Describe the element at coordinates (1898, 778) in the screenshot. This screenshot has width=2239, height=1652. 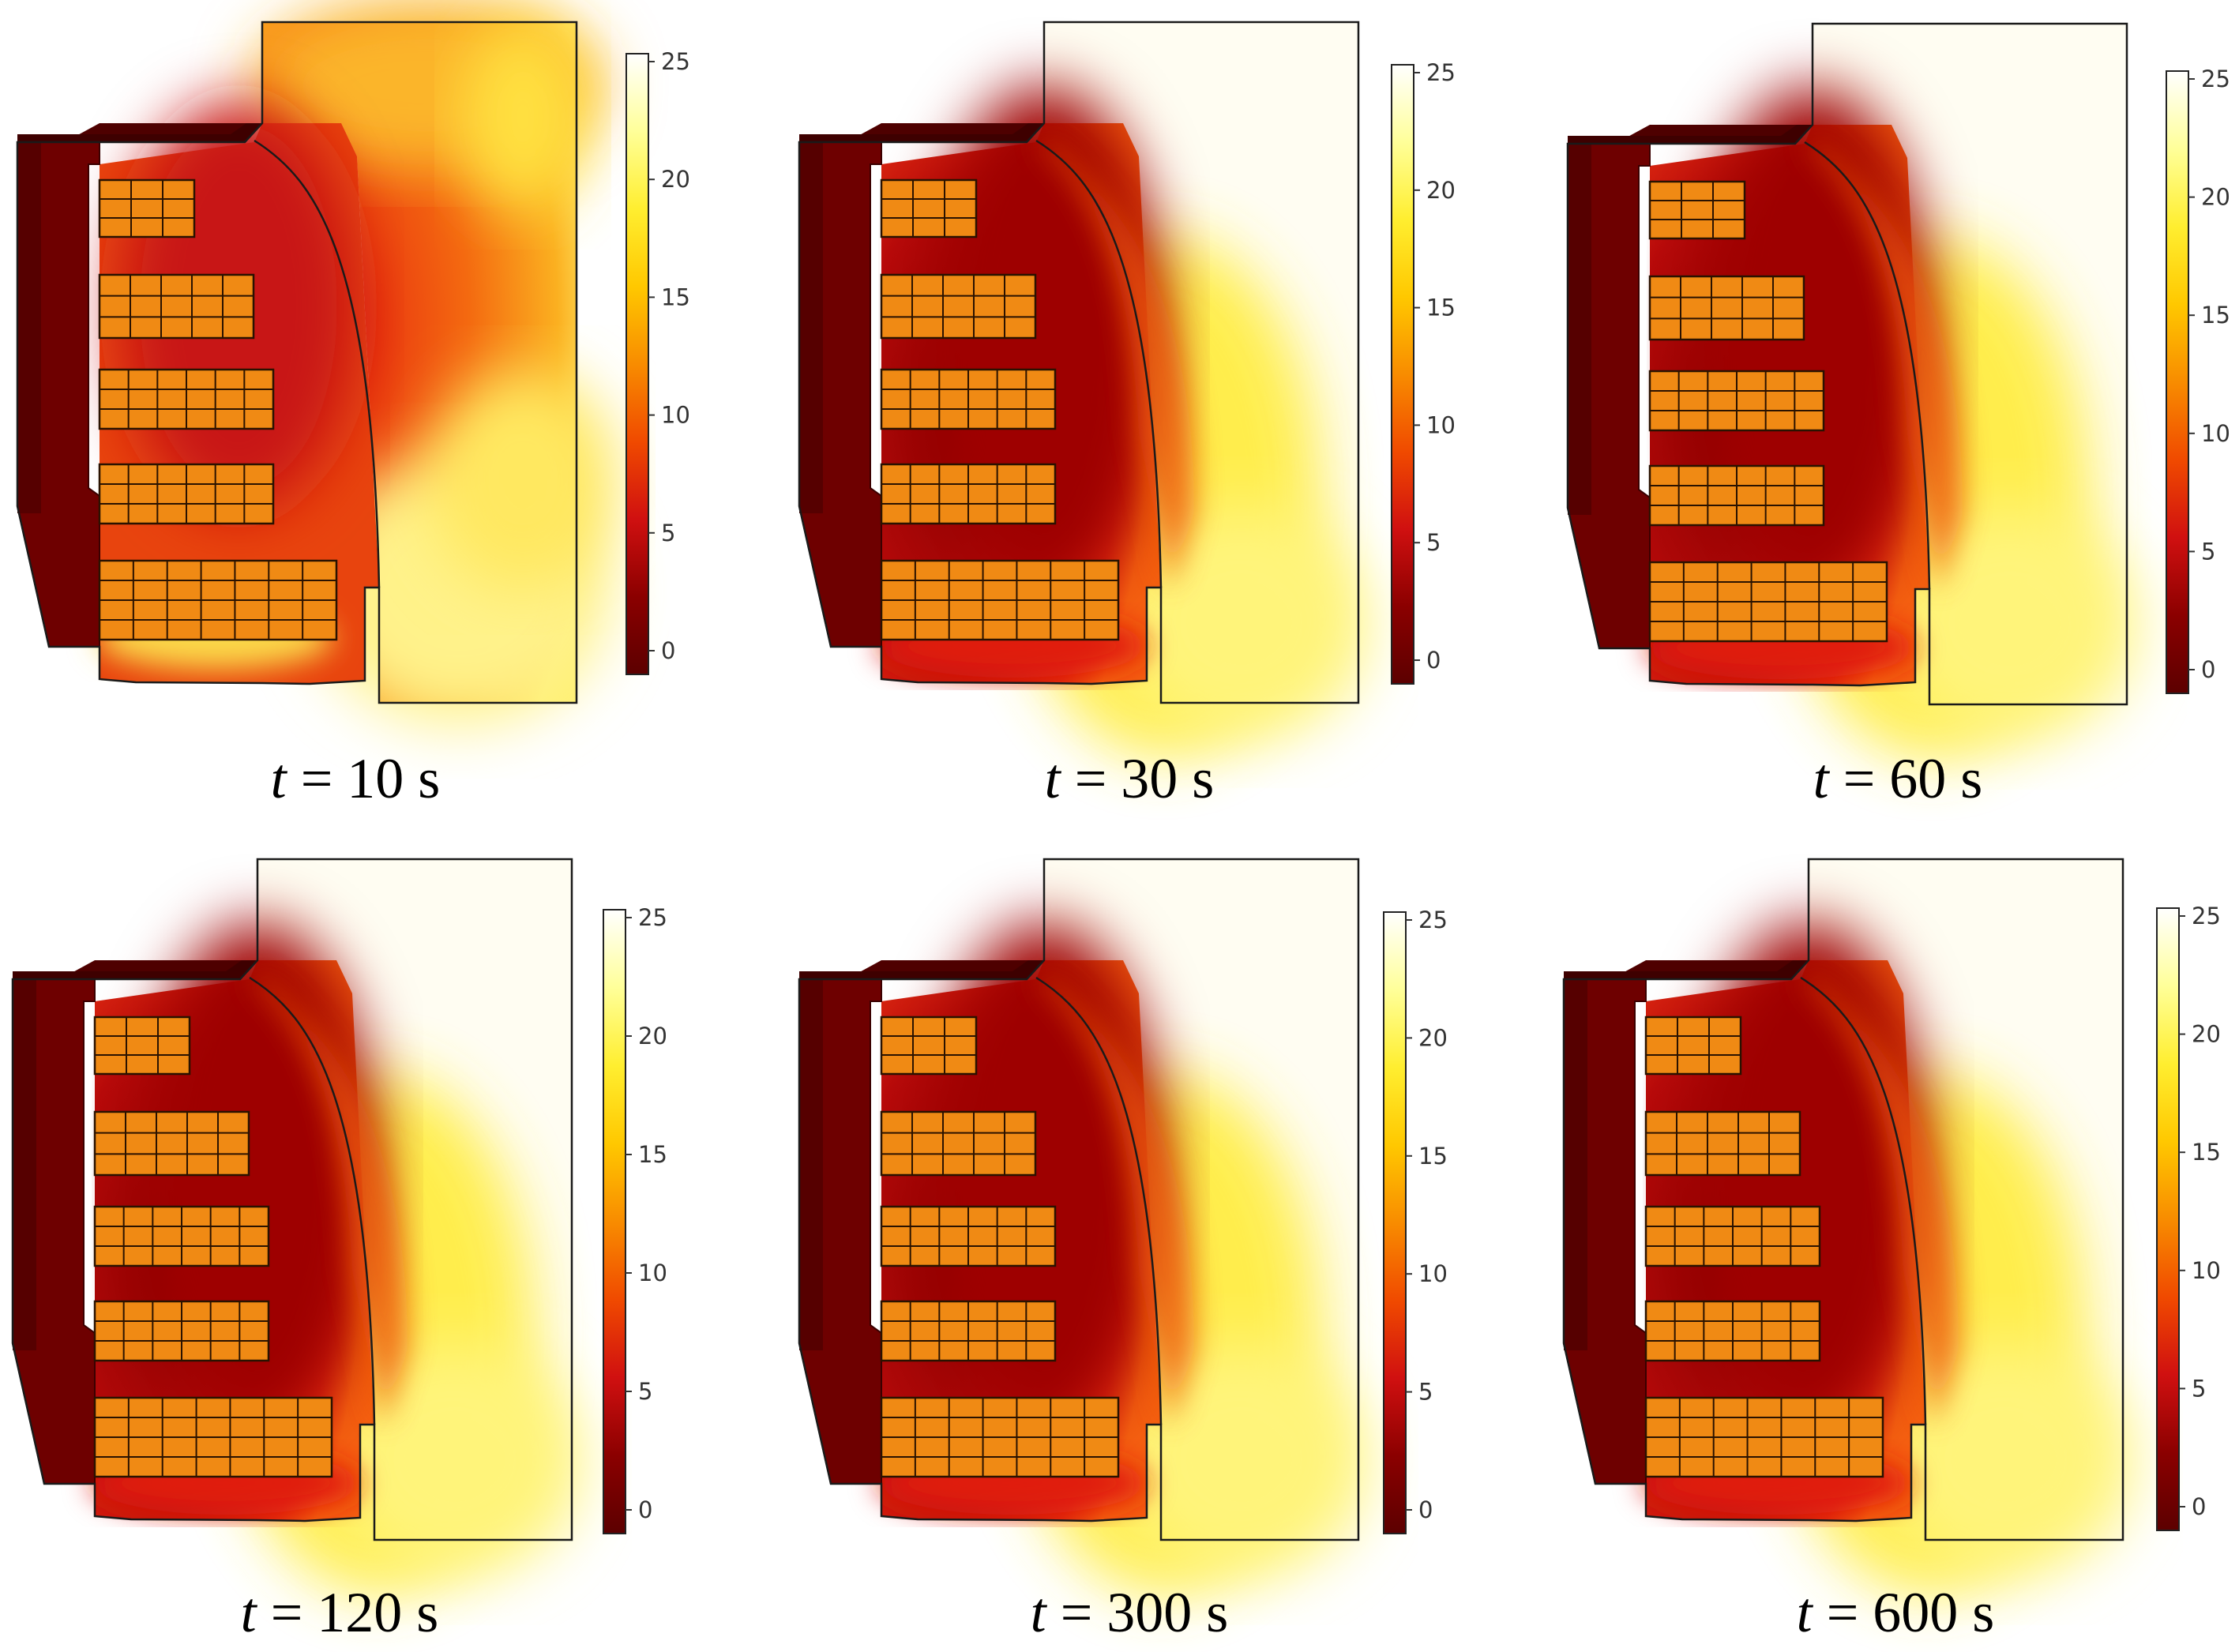
I see `time-caption: t = 60 s` at that location.